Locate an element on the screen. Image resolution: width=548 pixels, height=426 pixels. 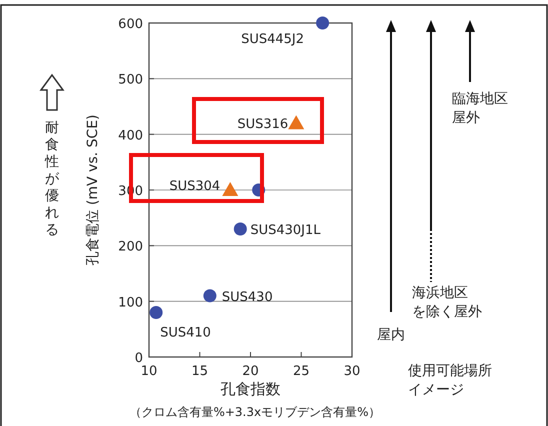
text: 臨海地区屋外 is located at coordinates (480, 108).